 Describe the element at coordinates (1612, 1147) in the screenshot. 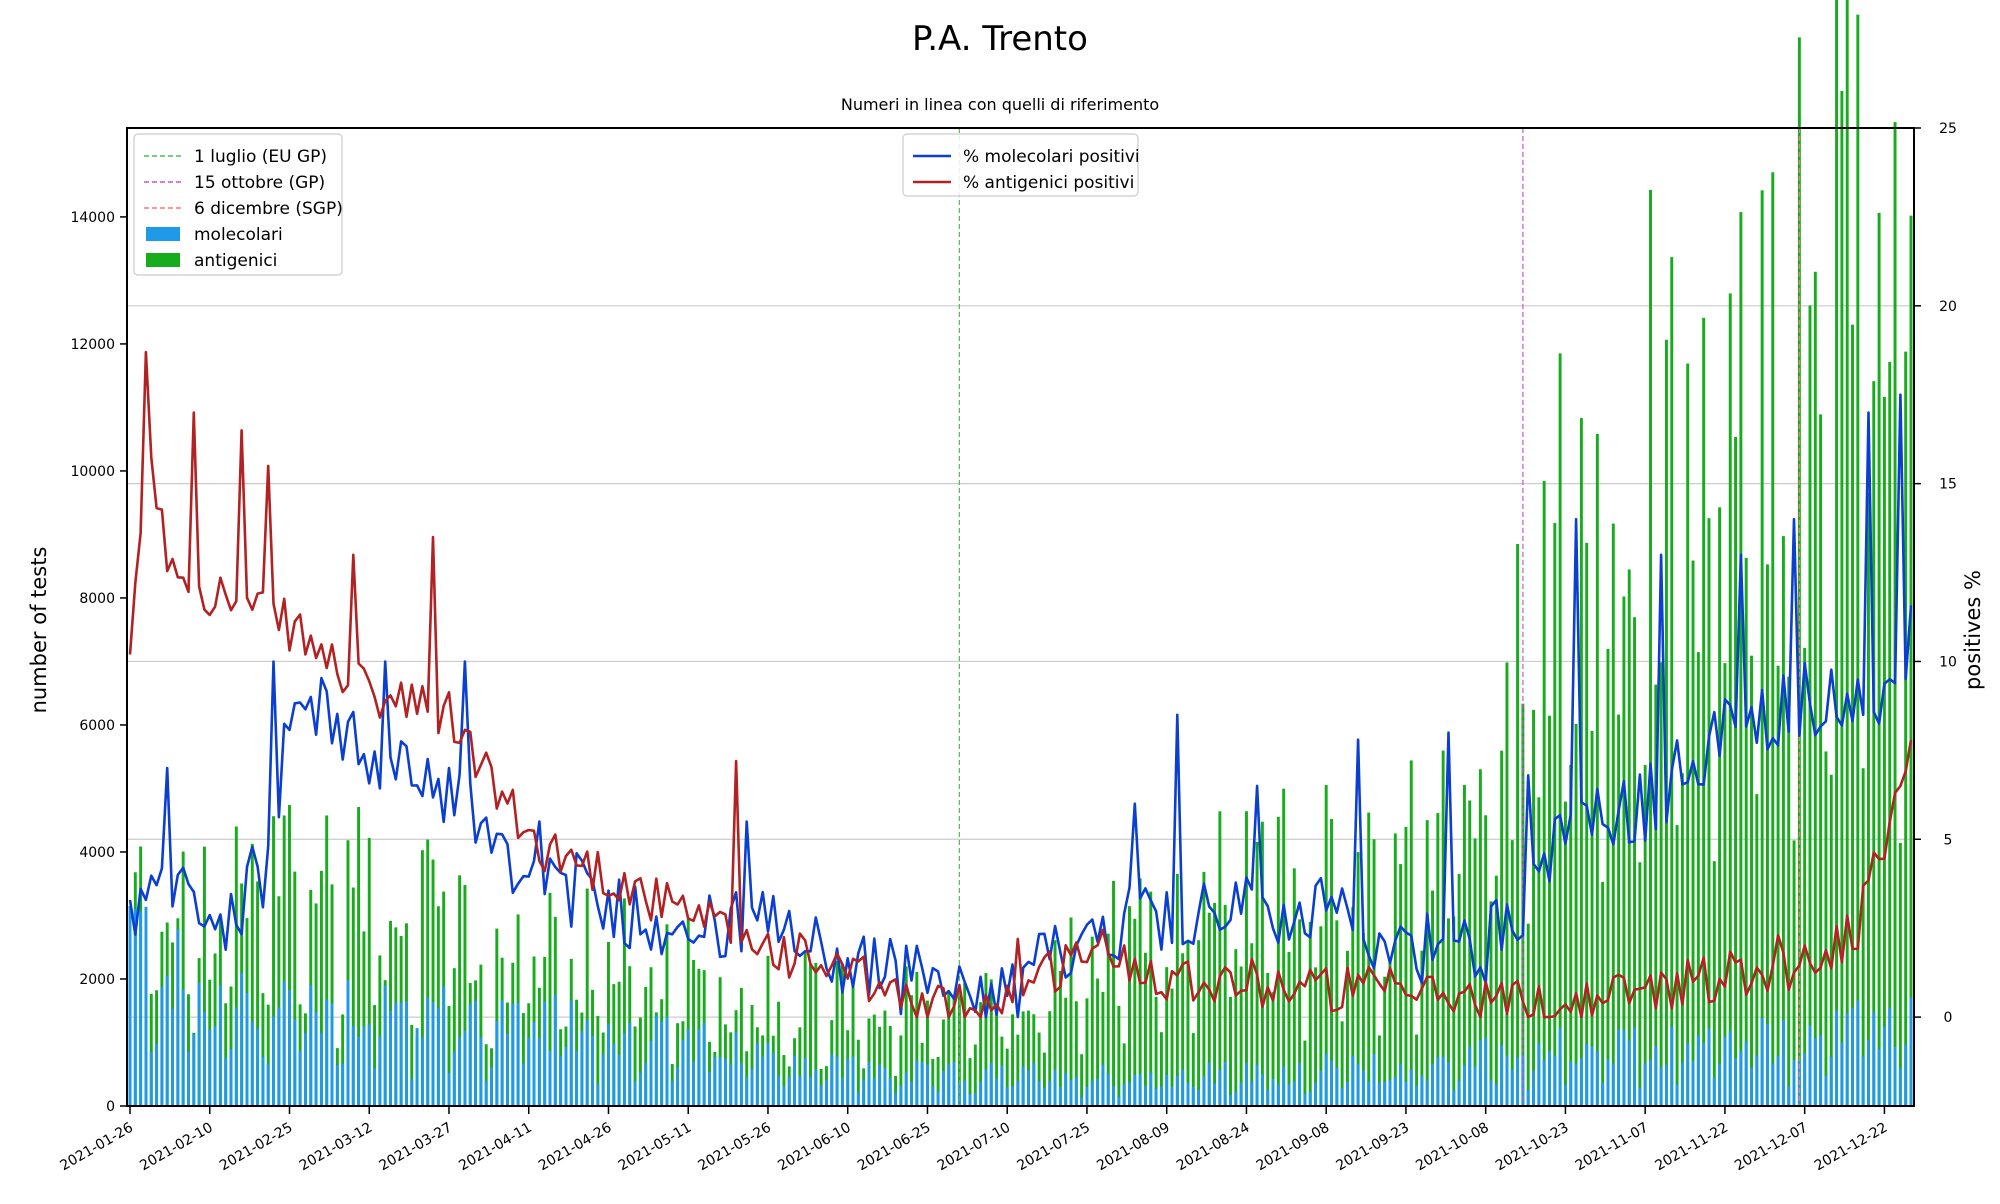

I see `x-tick-label: 2021-11-07` at that location.